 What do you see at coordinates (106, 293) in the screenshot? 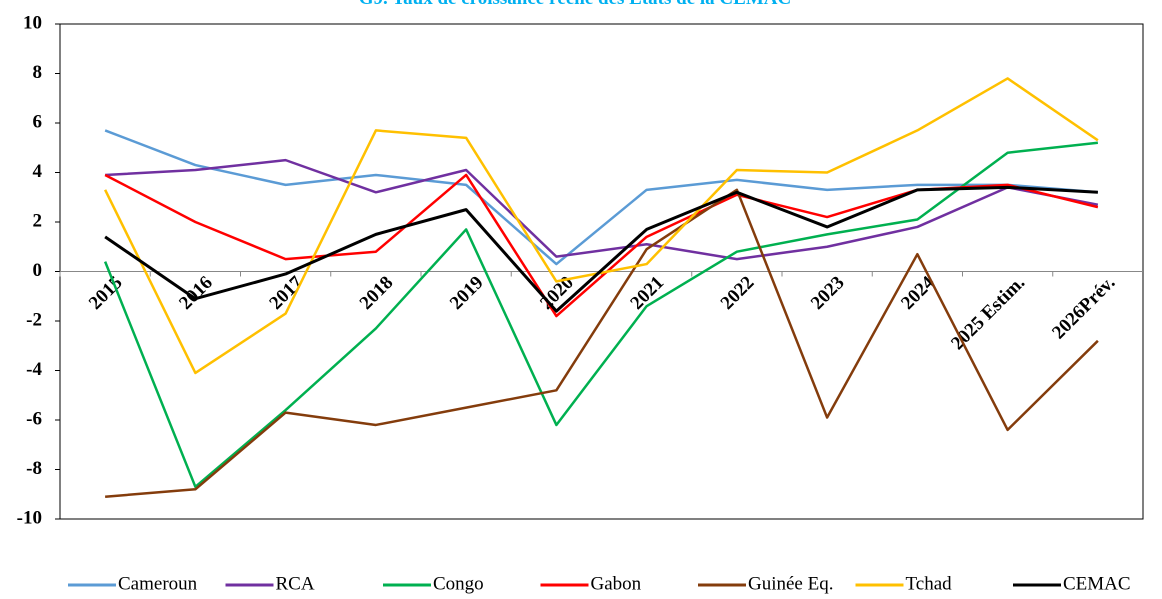
I see `x-tick-label: 2015` at bounding box center [106, 293].